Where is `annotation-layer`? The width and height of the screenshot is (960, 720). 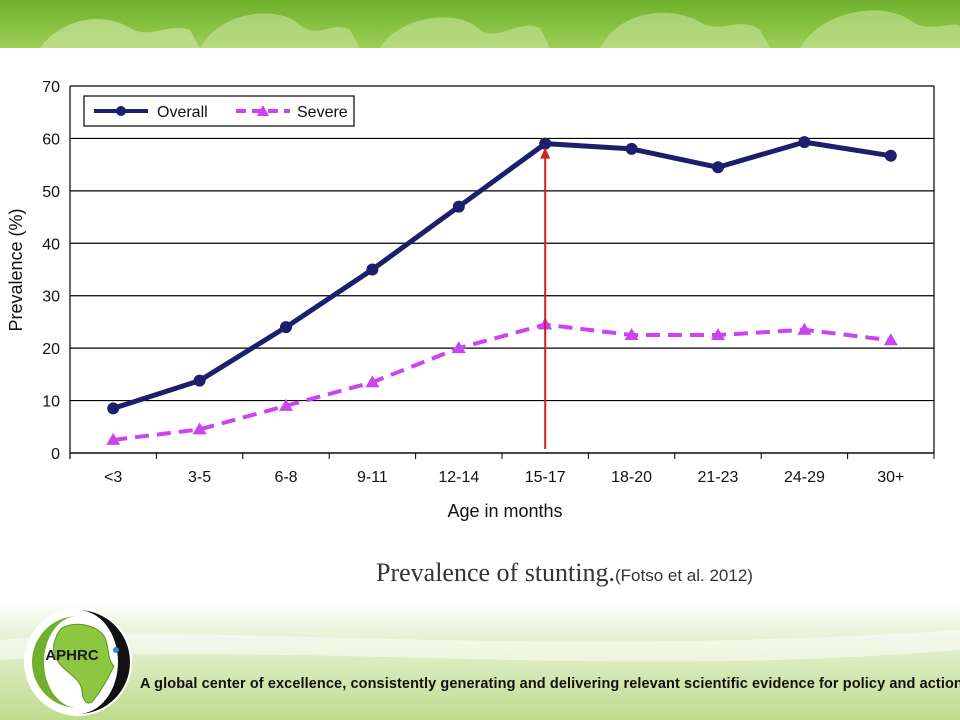
annotation-layer is located at coordinates (545, 298).